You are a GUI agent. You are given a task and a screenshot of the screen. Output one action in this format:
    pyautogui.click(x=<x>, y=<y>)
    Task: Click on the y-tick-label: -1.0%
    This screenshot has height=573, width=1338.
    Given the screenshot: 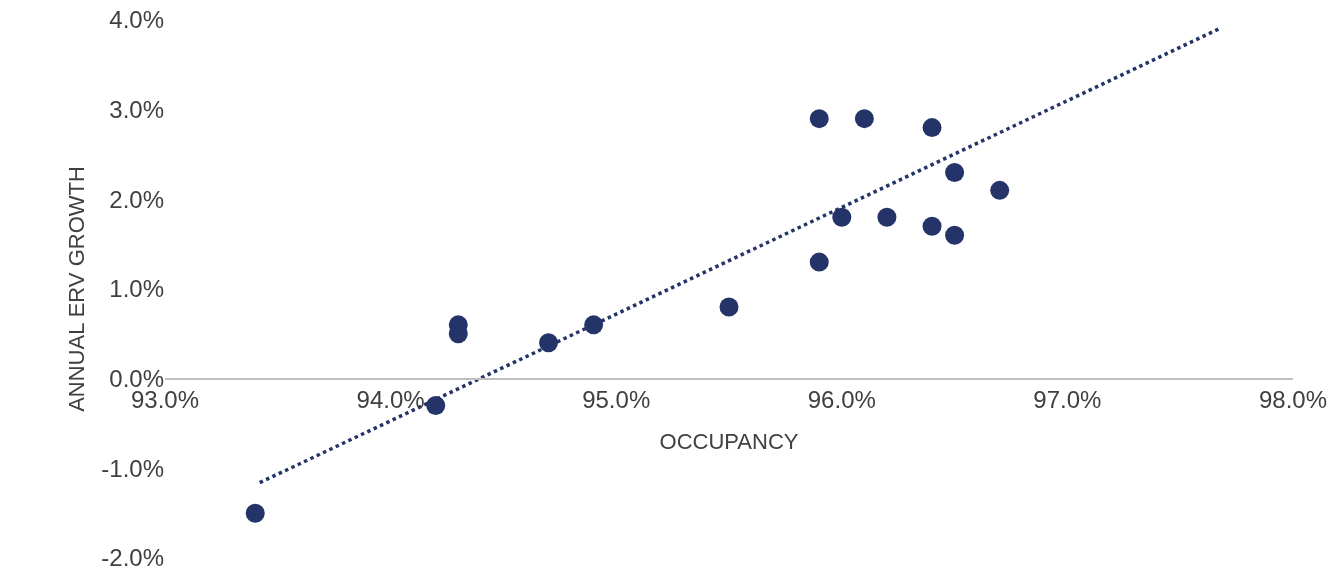 What is the action you would take?
    pyautogui.click(x=132, y=468)
    